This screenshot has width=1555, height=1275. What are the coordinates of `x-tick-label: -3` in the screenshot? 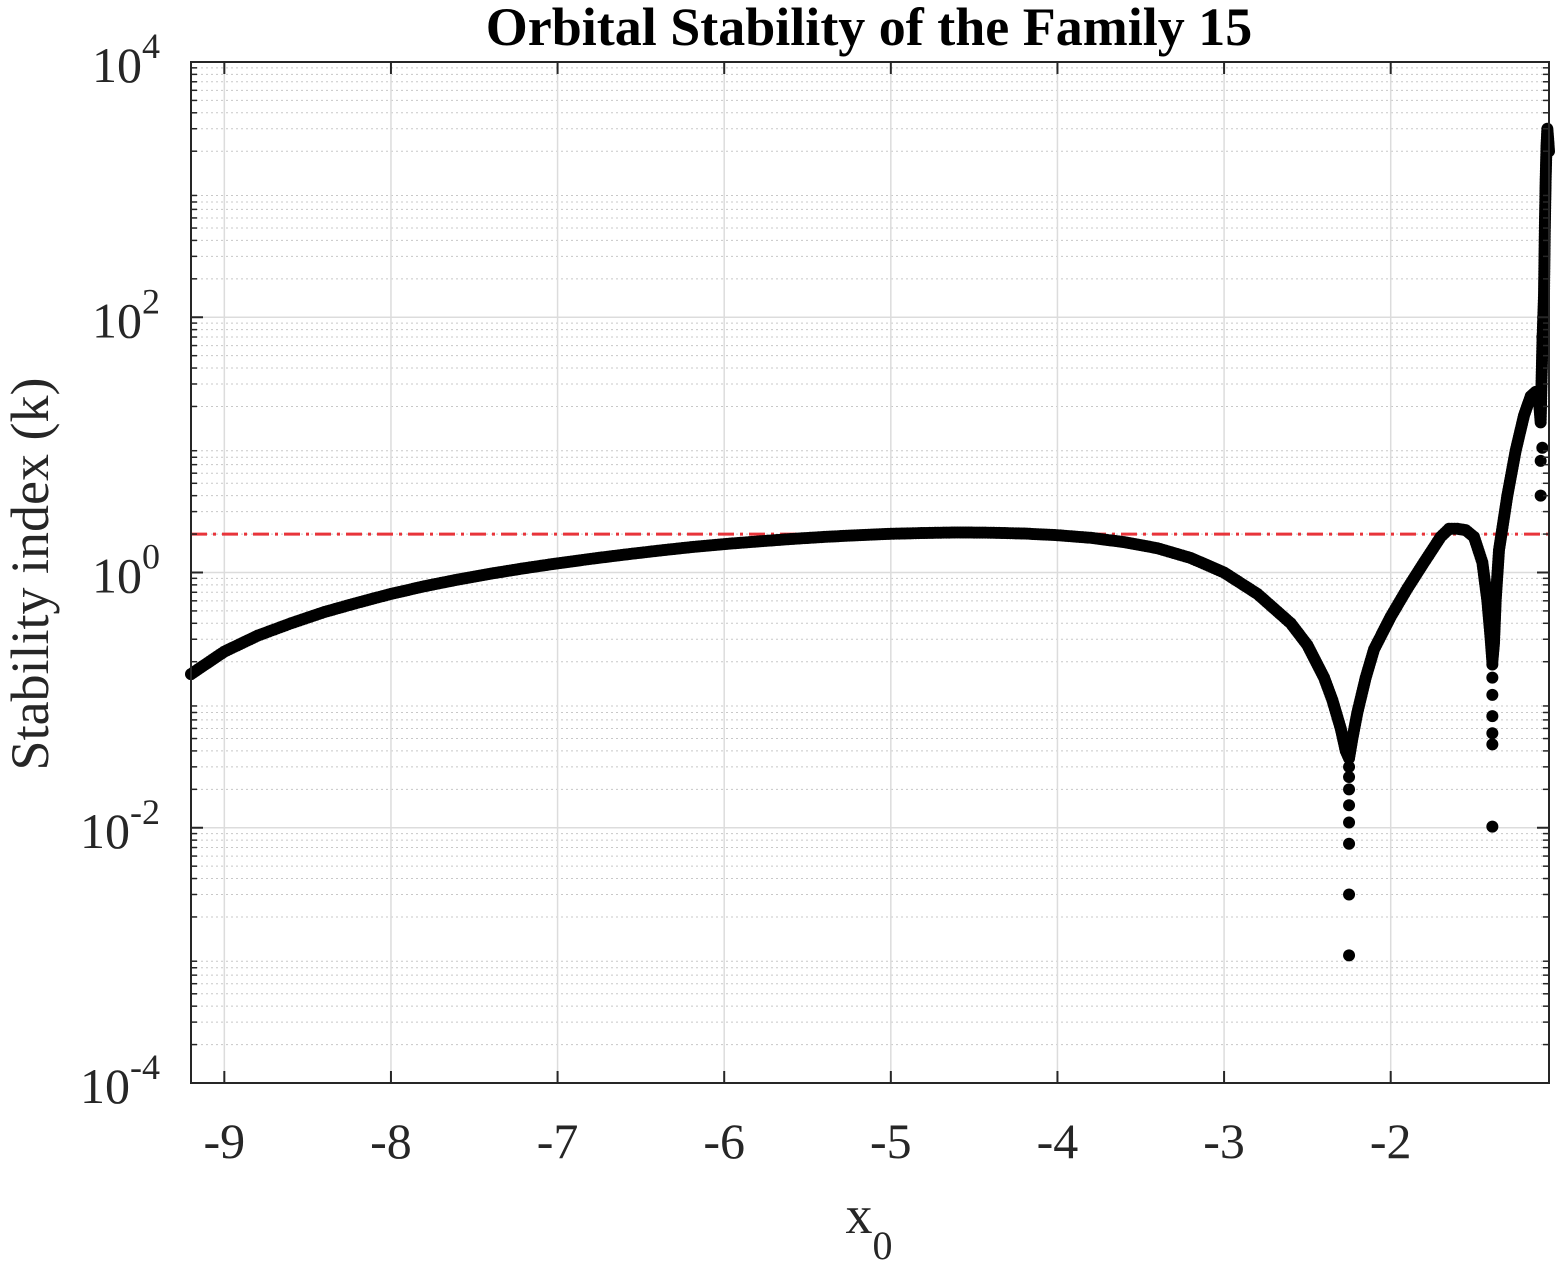 It's located at (1224, 1141).